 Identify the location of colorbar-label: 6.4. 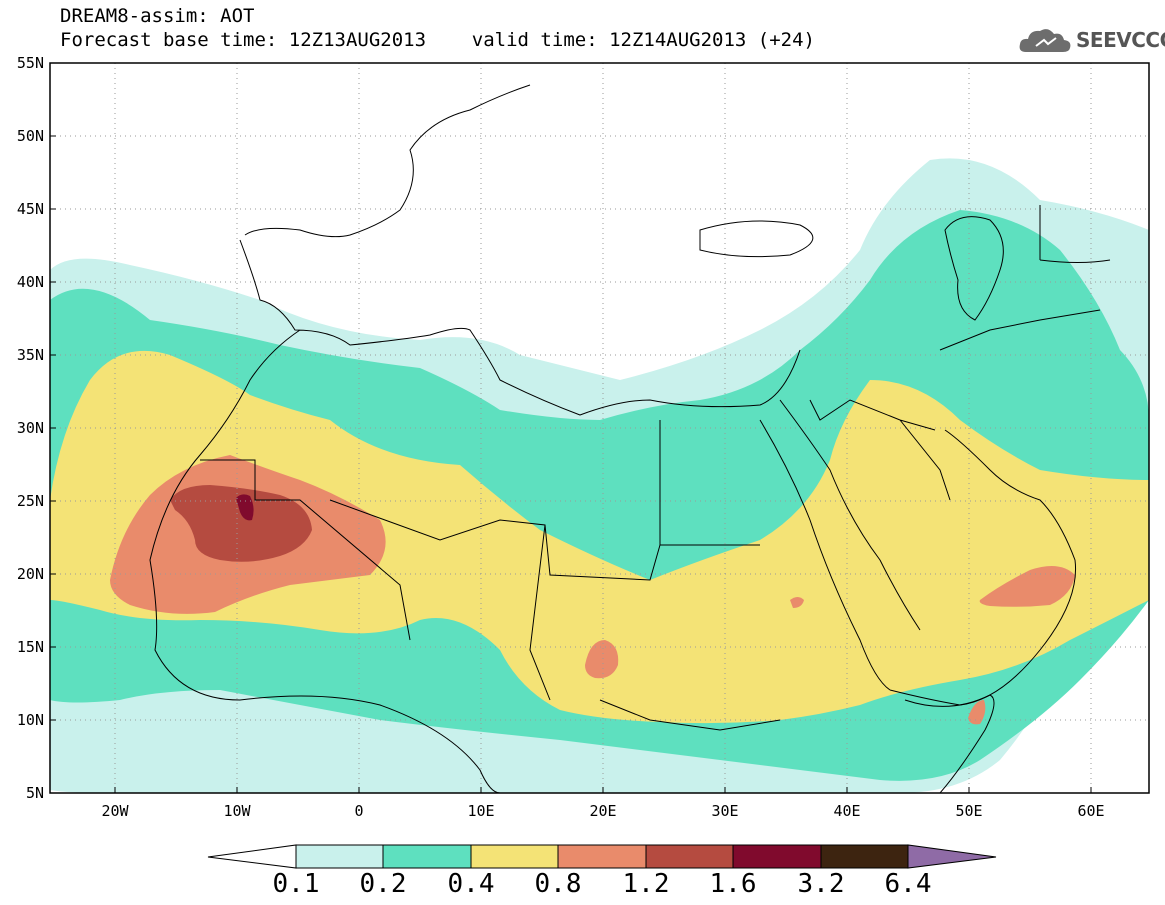
(908, 884).